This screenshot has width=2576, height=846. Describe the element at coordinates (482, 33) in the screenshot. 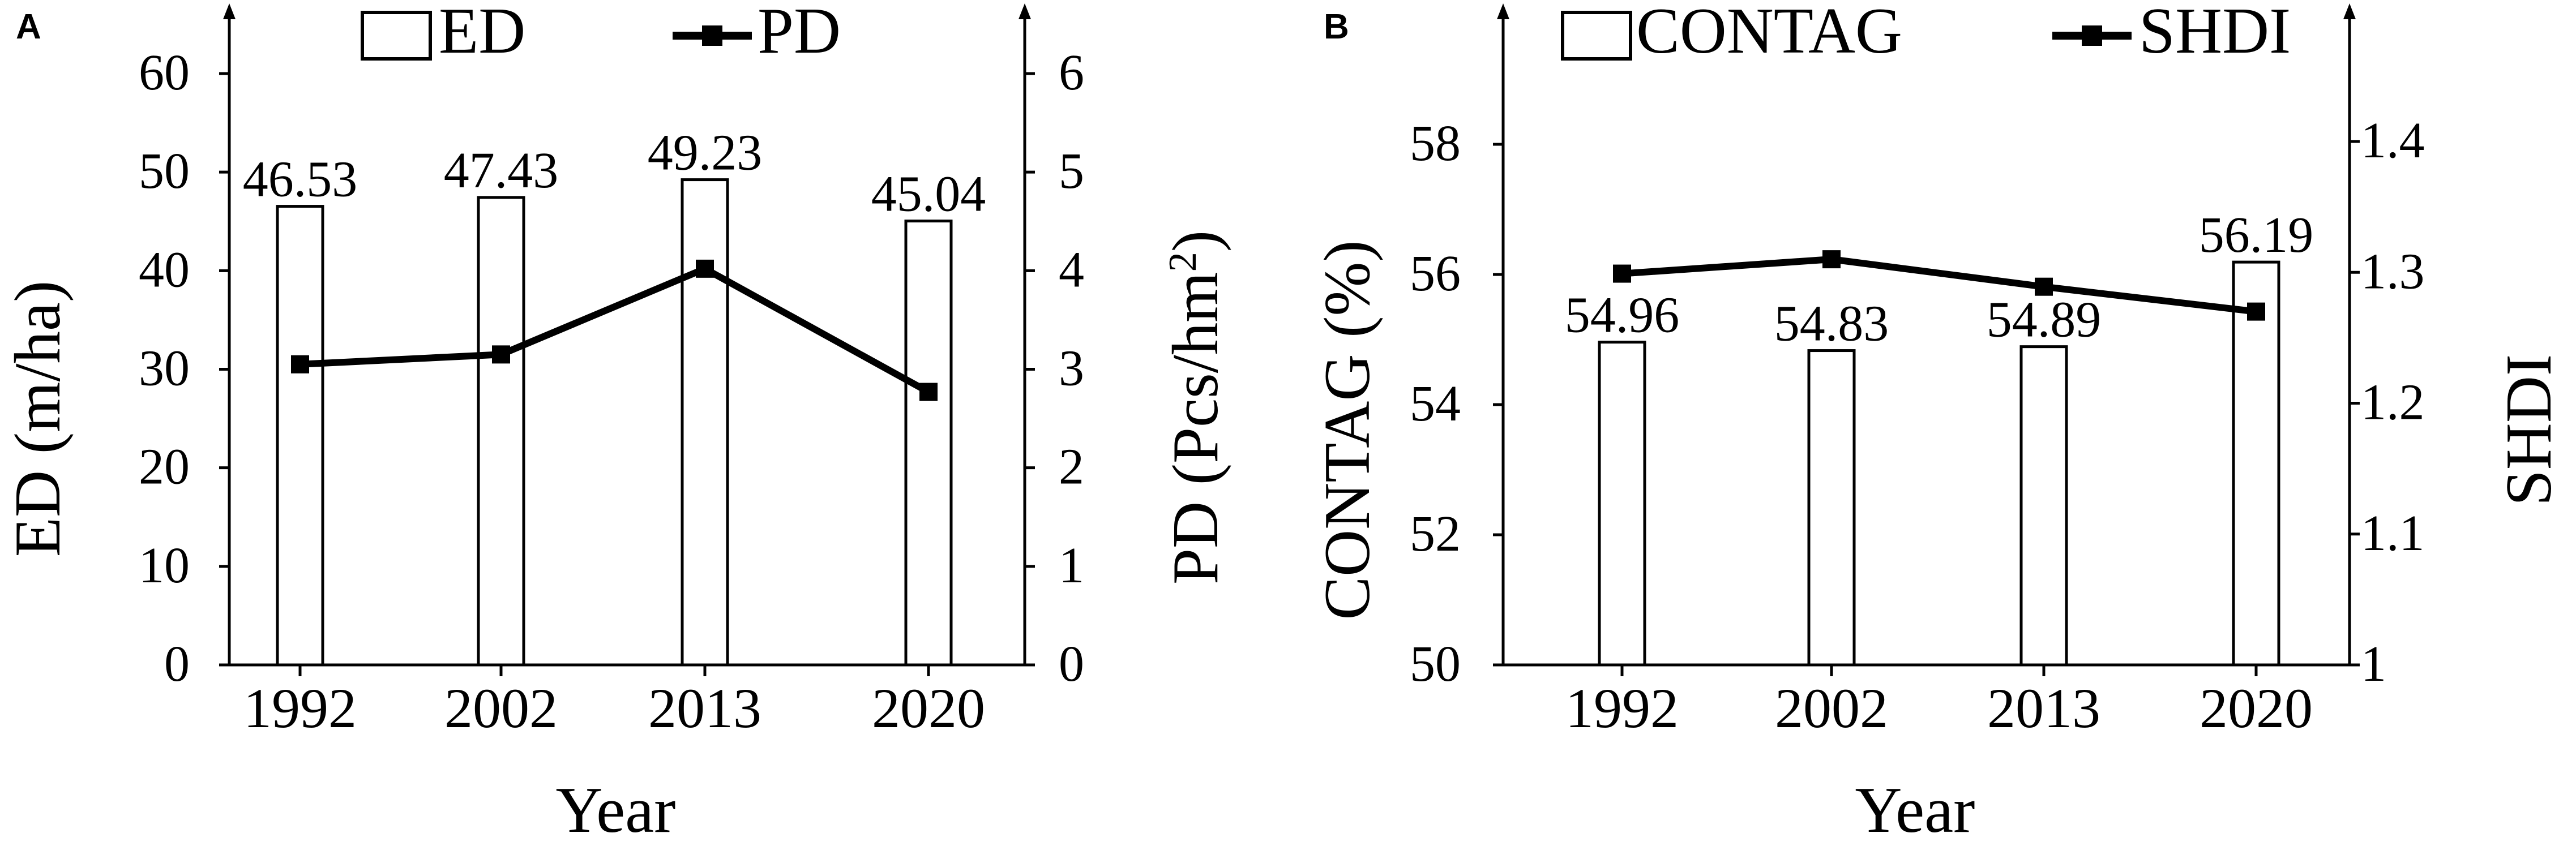

I see `legend-bar-label: ED` at that location.